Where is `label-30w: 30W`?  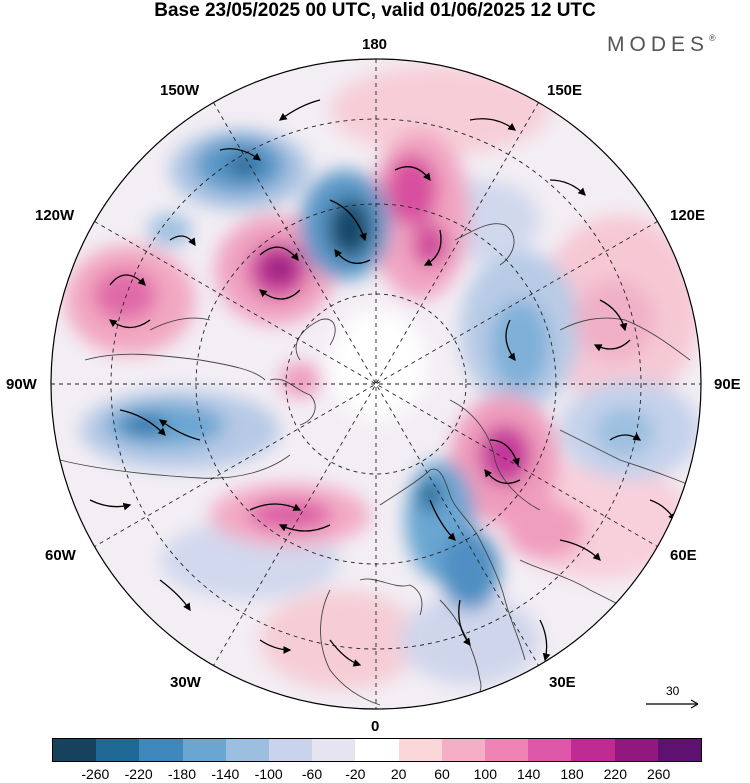
label-30w: 30W is located at coordinates (185, 682).